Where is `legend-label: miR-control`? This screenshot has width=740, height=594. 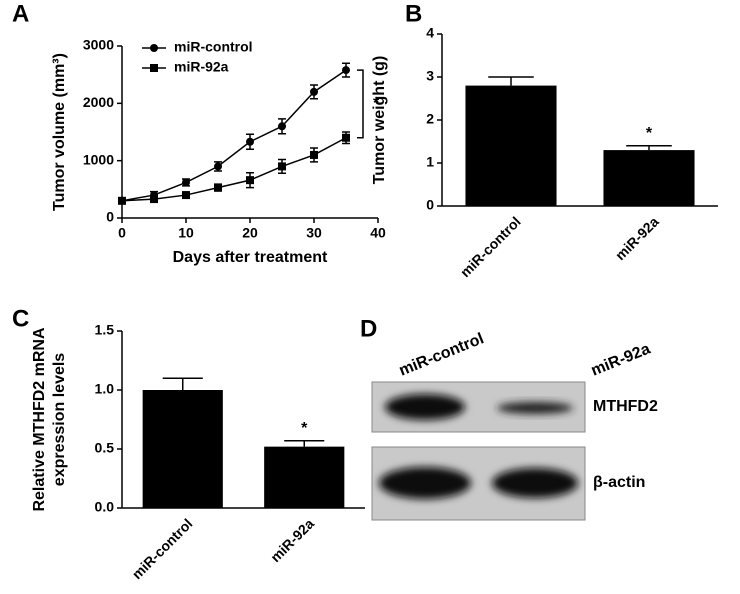 legend-label: miR-control is located at coordinates (213, 47).